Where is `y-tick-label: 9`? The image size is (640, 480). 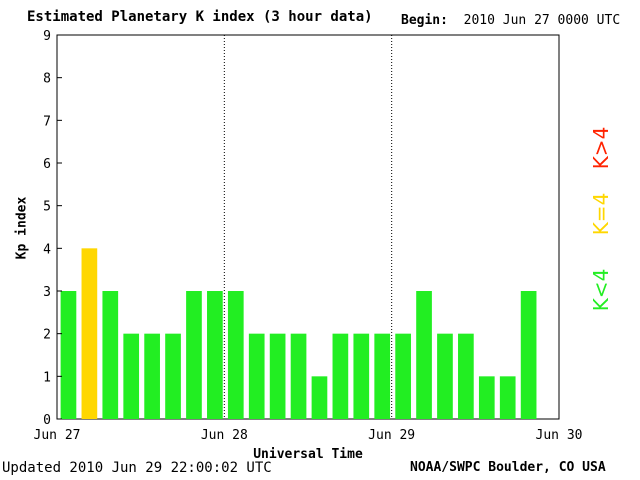 y-tick-label: 9 is located at coordinates (47, 36).